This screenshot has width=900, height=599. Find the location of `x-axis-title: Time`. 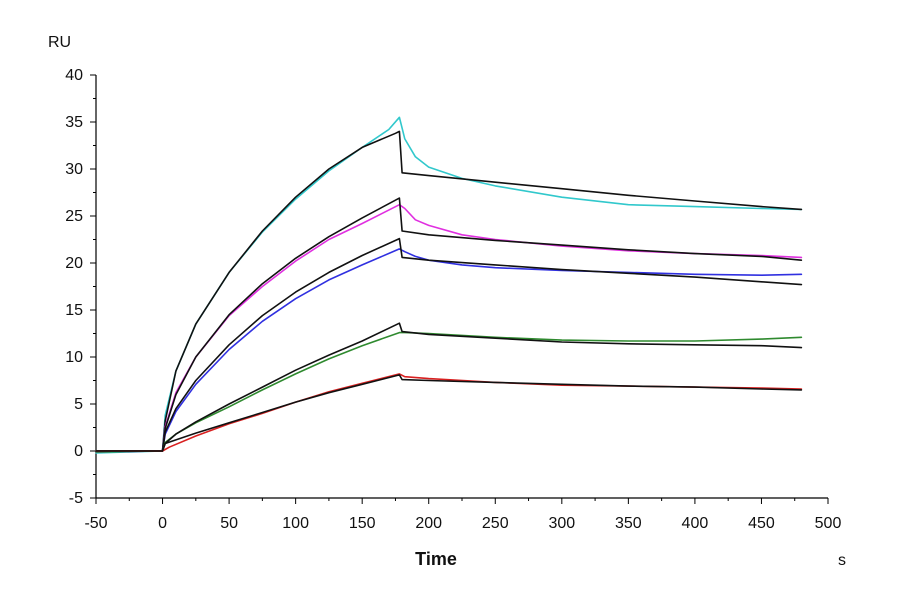

x-axis-title: Time is located at coordinates (436, 559).